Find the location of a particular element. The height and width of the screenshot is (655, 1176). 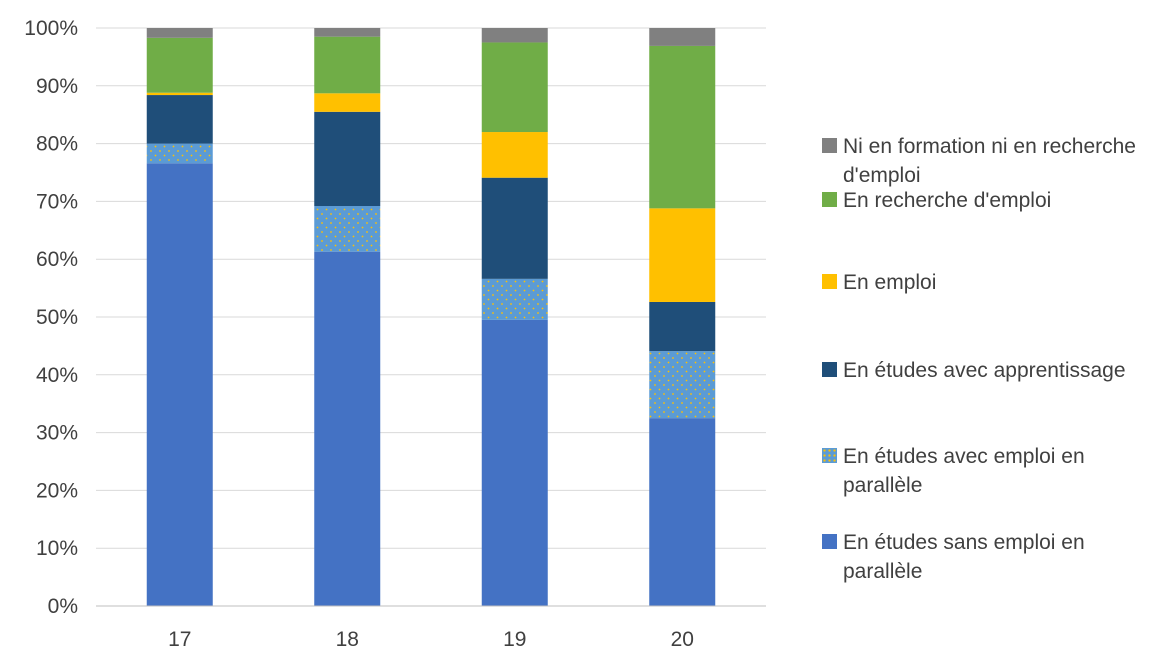

x-tick-label: 19 is located at coordinates (514, 639).